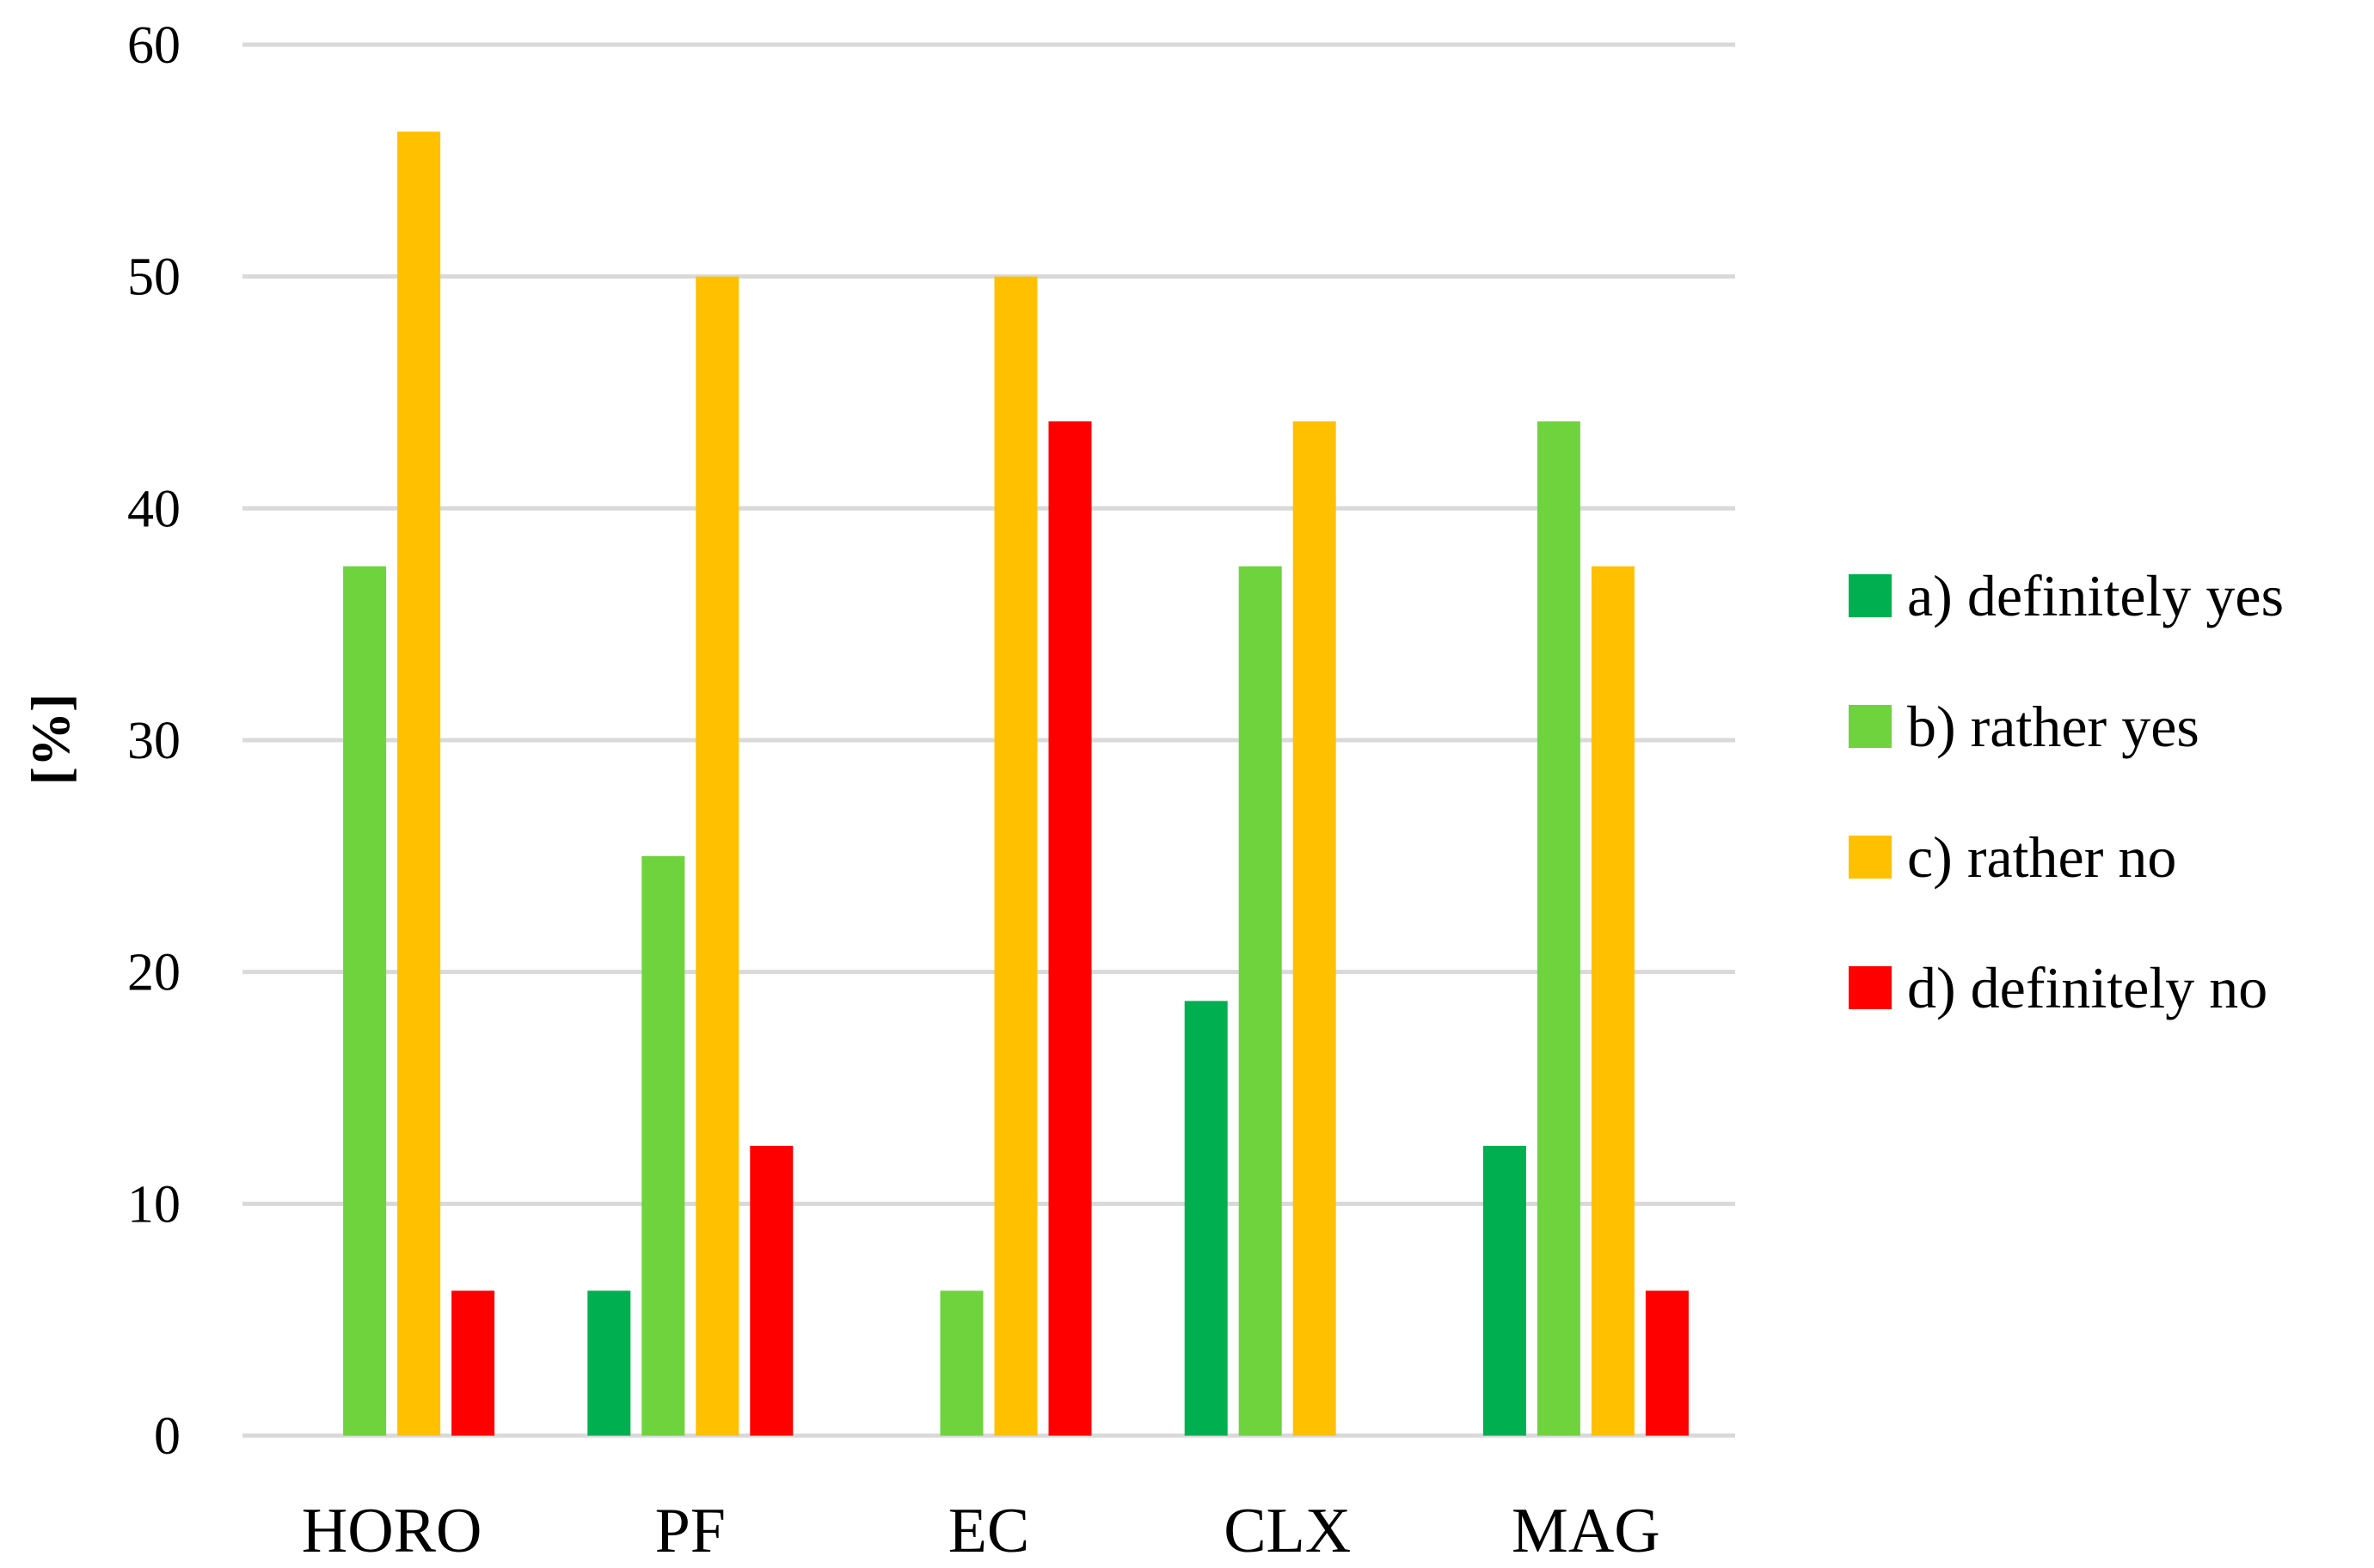  Describe the element at coordinates (154, 973) in the screenshot. I see `y-tick-label: 20` at that location.